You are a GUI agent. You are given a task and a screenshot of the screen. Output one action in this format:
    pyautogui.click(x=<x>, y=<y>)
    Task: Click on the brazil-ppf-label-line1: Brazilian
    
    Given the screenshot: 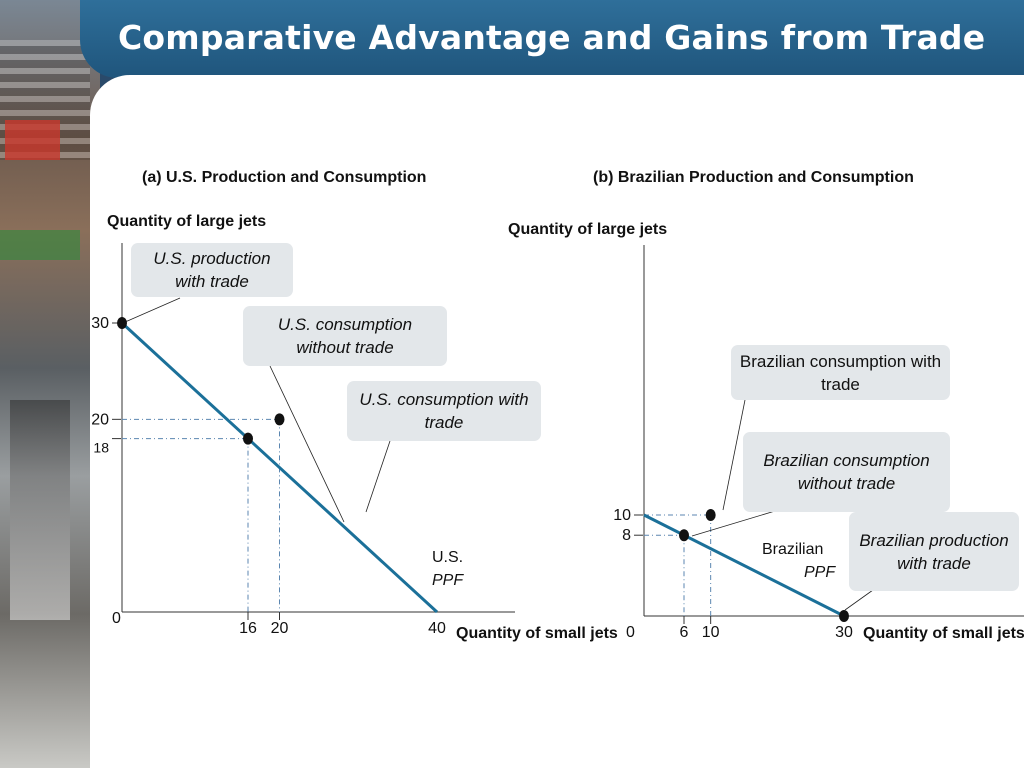 What is the action you would take?
    pyautogui.click(x=793, y=549)
    